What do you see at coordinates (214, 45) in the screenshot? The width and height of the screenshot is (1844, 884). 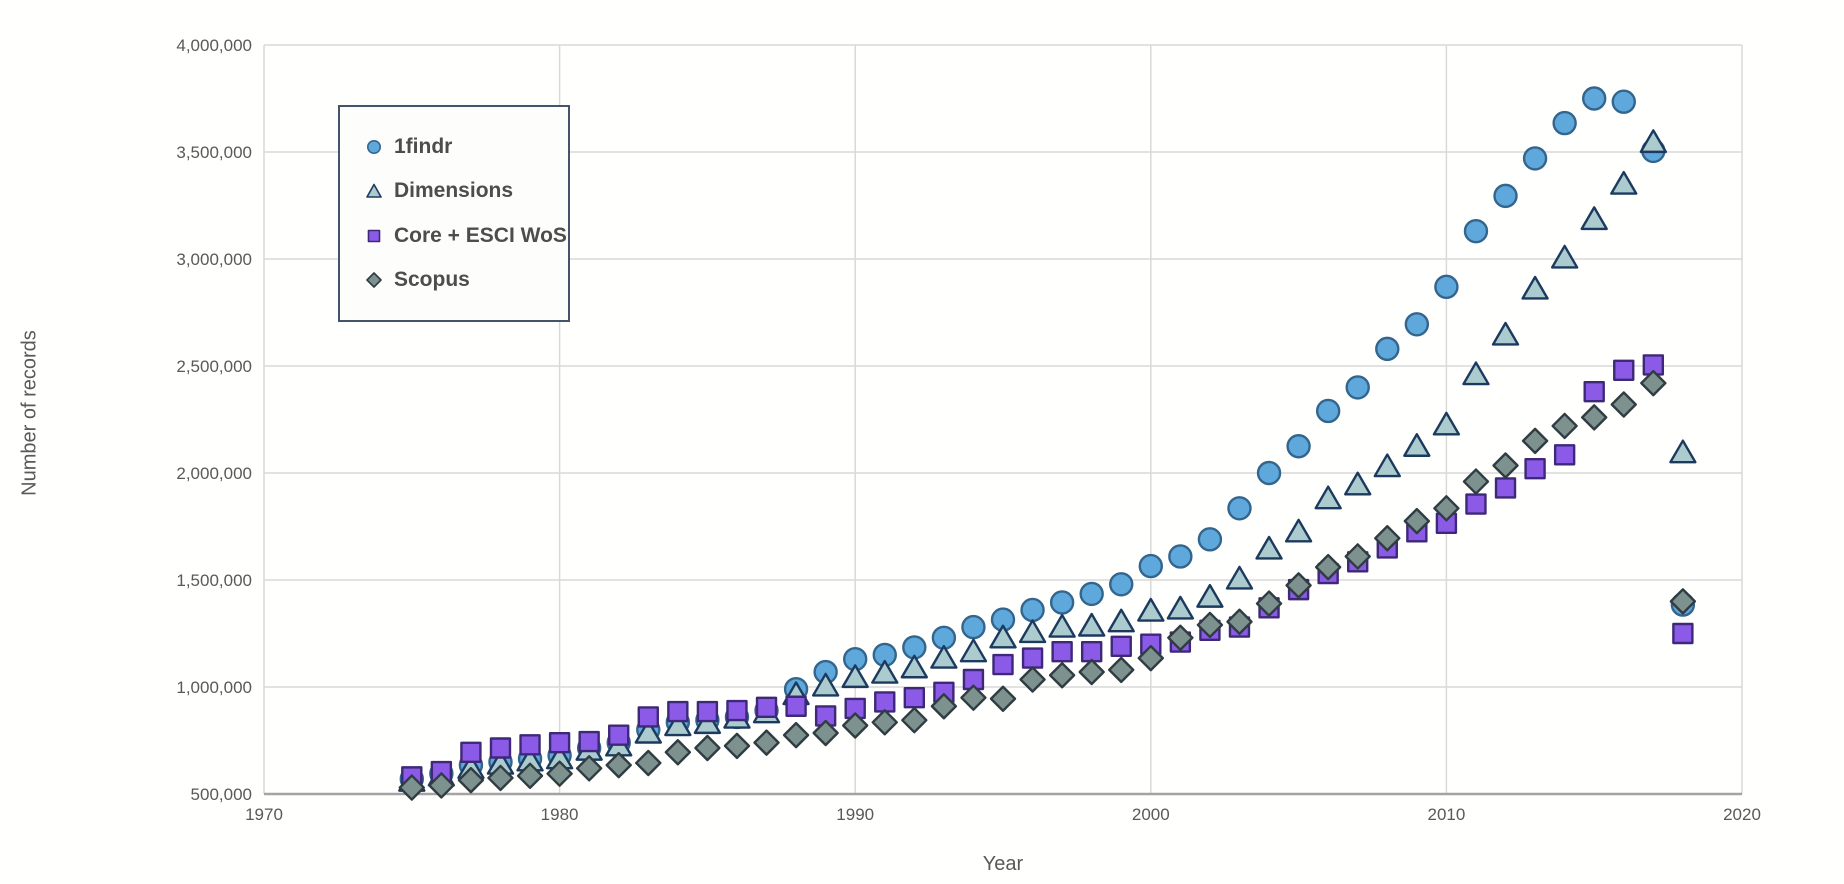 I see `svg-text: 4,000,000` at bounding box center [214, 45].